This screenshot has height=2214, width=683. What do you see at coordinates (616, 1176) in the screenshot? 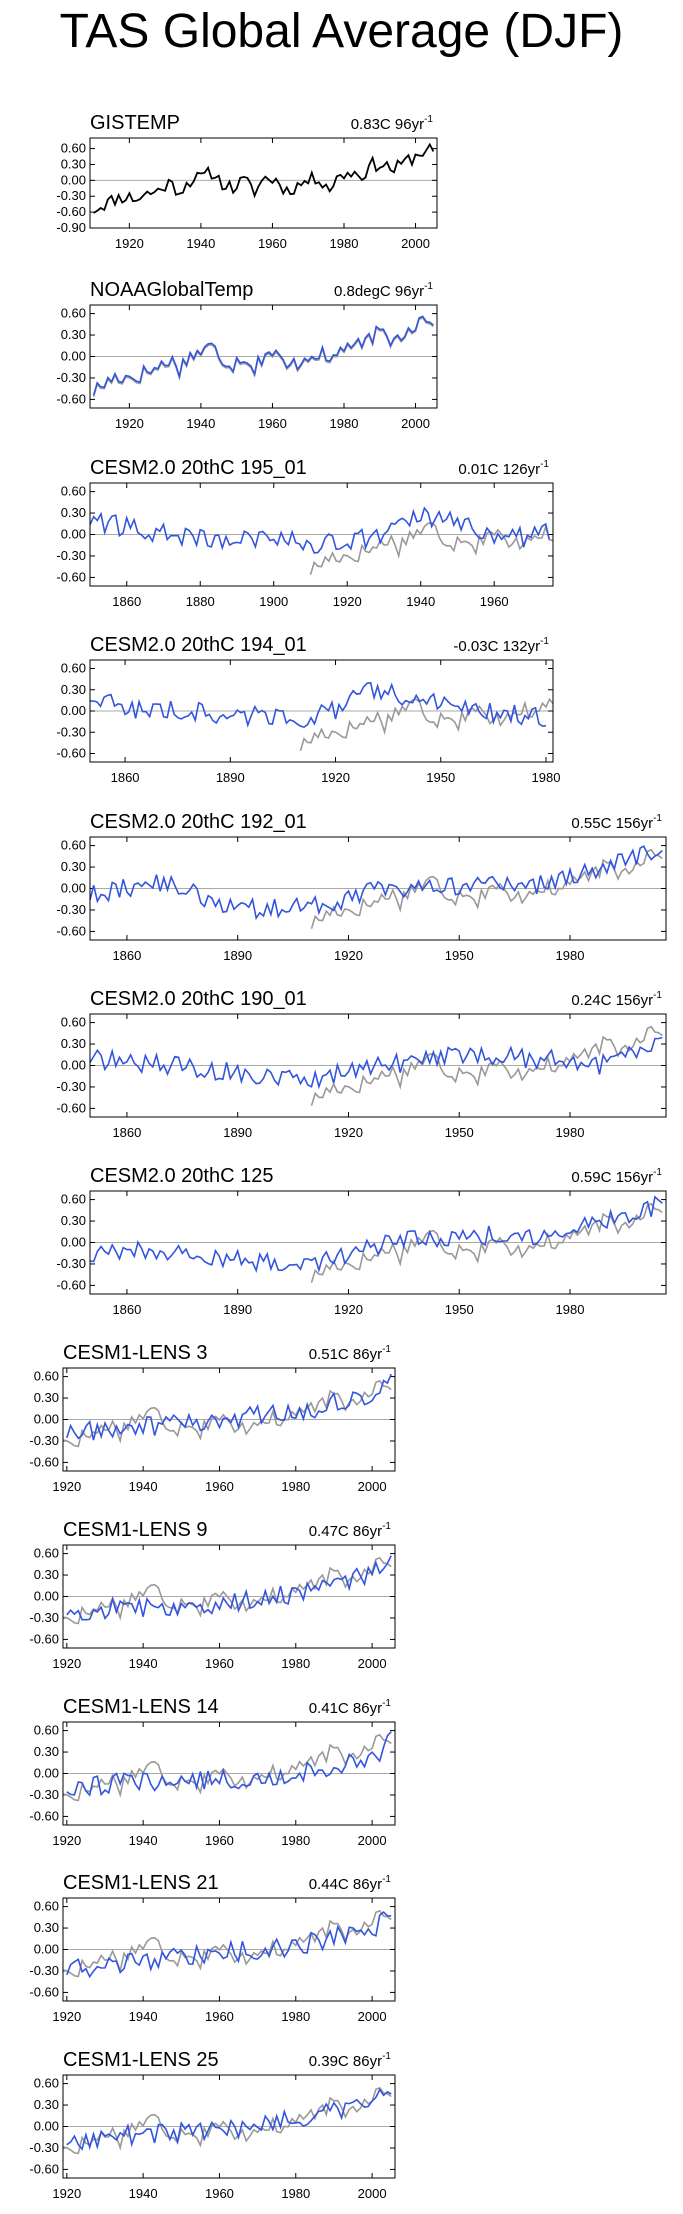
I see `panel-trend: 0.59C 156yr-1` at bounding box center [616, 1176].